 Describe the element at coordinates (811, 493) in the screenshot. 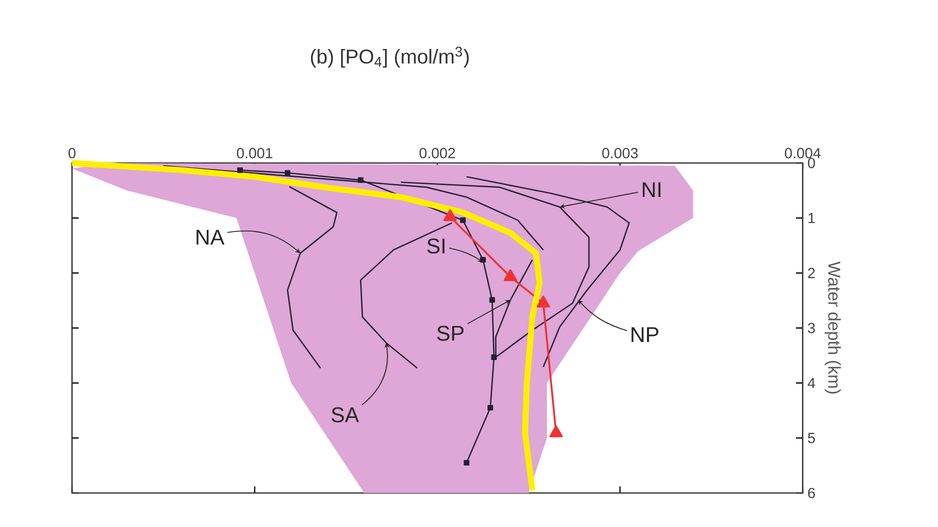

I see `y-tick-label: 6` at that location.